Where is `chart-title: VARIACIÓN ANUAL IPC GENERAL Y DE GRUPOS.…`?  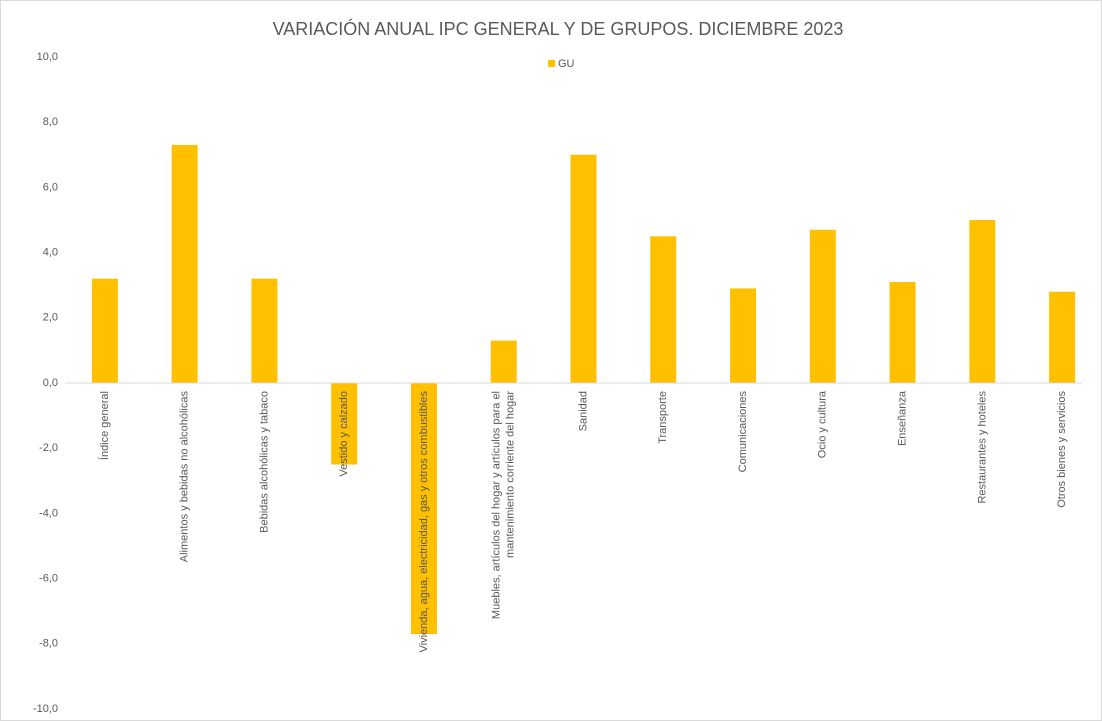 chart-title: VARIACIÓN ANUAL IPC GENERAL Y DE GRUPOS.… is located at coordinates (558, 28).